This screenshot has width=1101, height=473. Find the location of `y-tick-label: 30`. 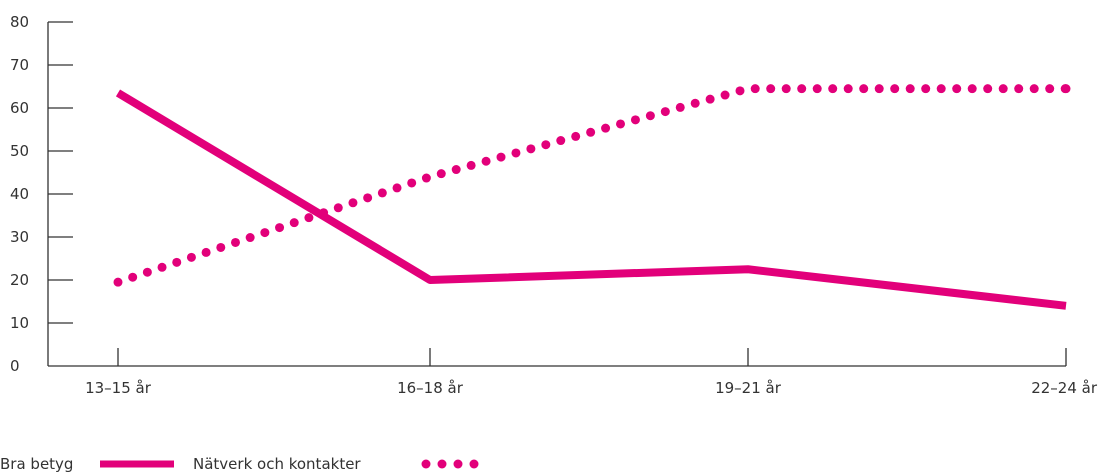

y-tick-label: 30 is located at coordinates (19, 237).